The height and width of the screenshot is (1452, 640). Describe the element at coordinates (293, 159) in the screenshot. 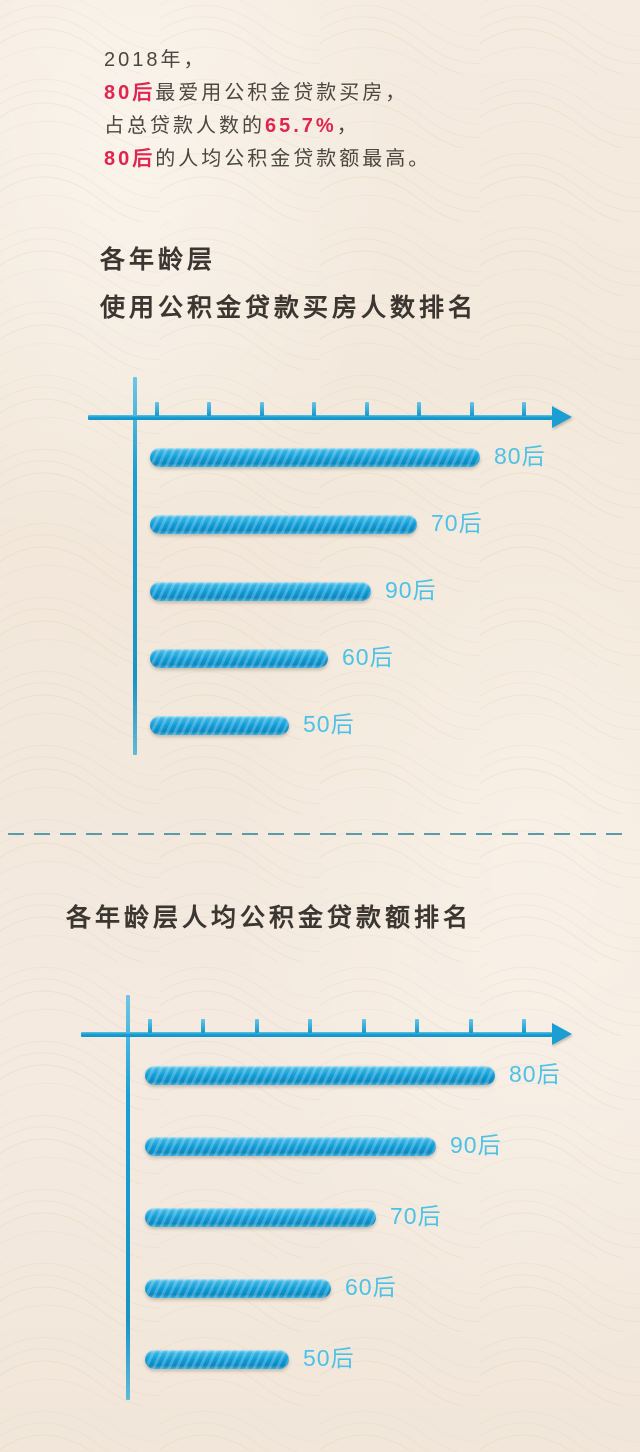

I see `intro-line-4-text: 的人均公积金贷款额最高。` at that location.